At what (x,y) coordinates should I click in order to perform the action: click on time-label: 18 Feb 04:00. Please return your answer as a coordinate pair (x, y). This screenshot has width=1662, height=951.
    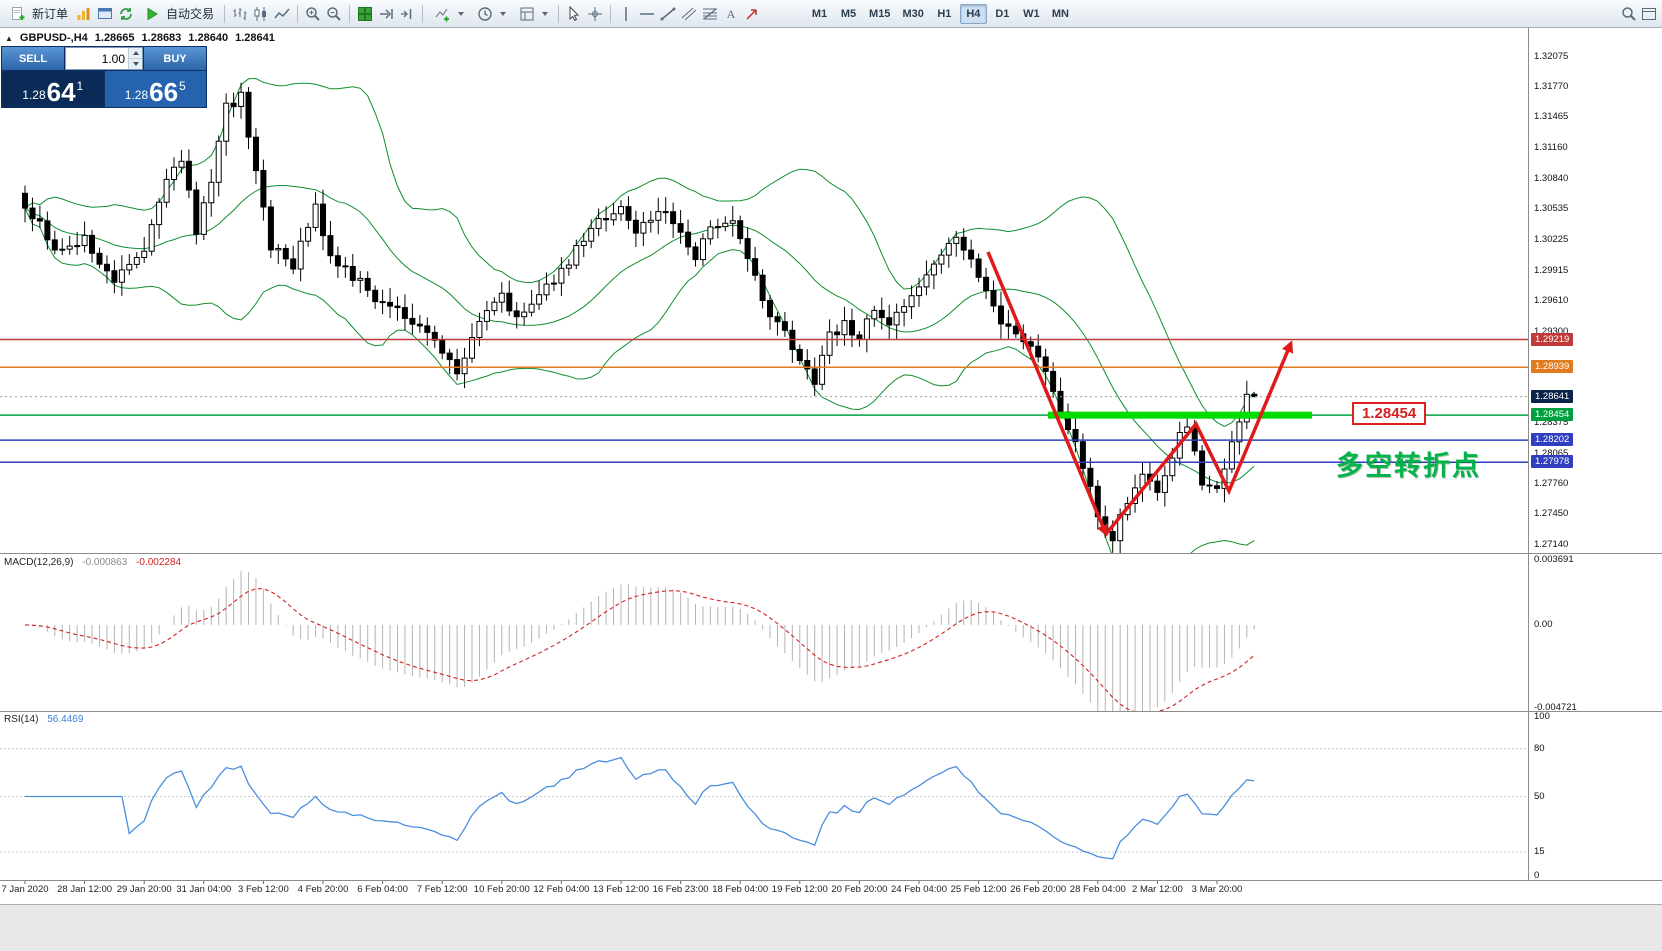
    Looking at the image, I should click on (740, 889).